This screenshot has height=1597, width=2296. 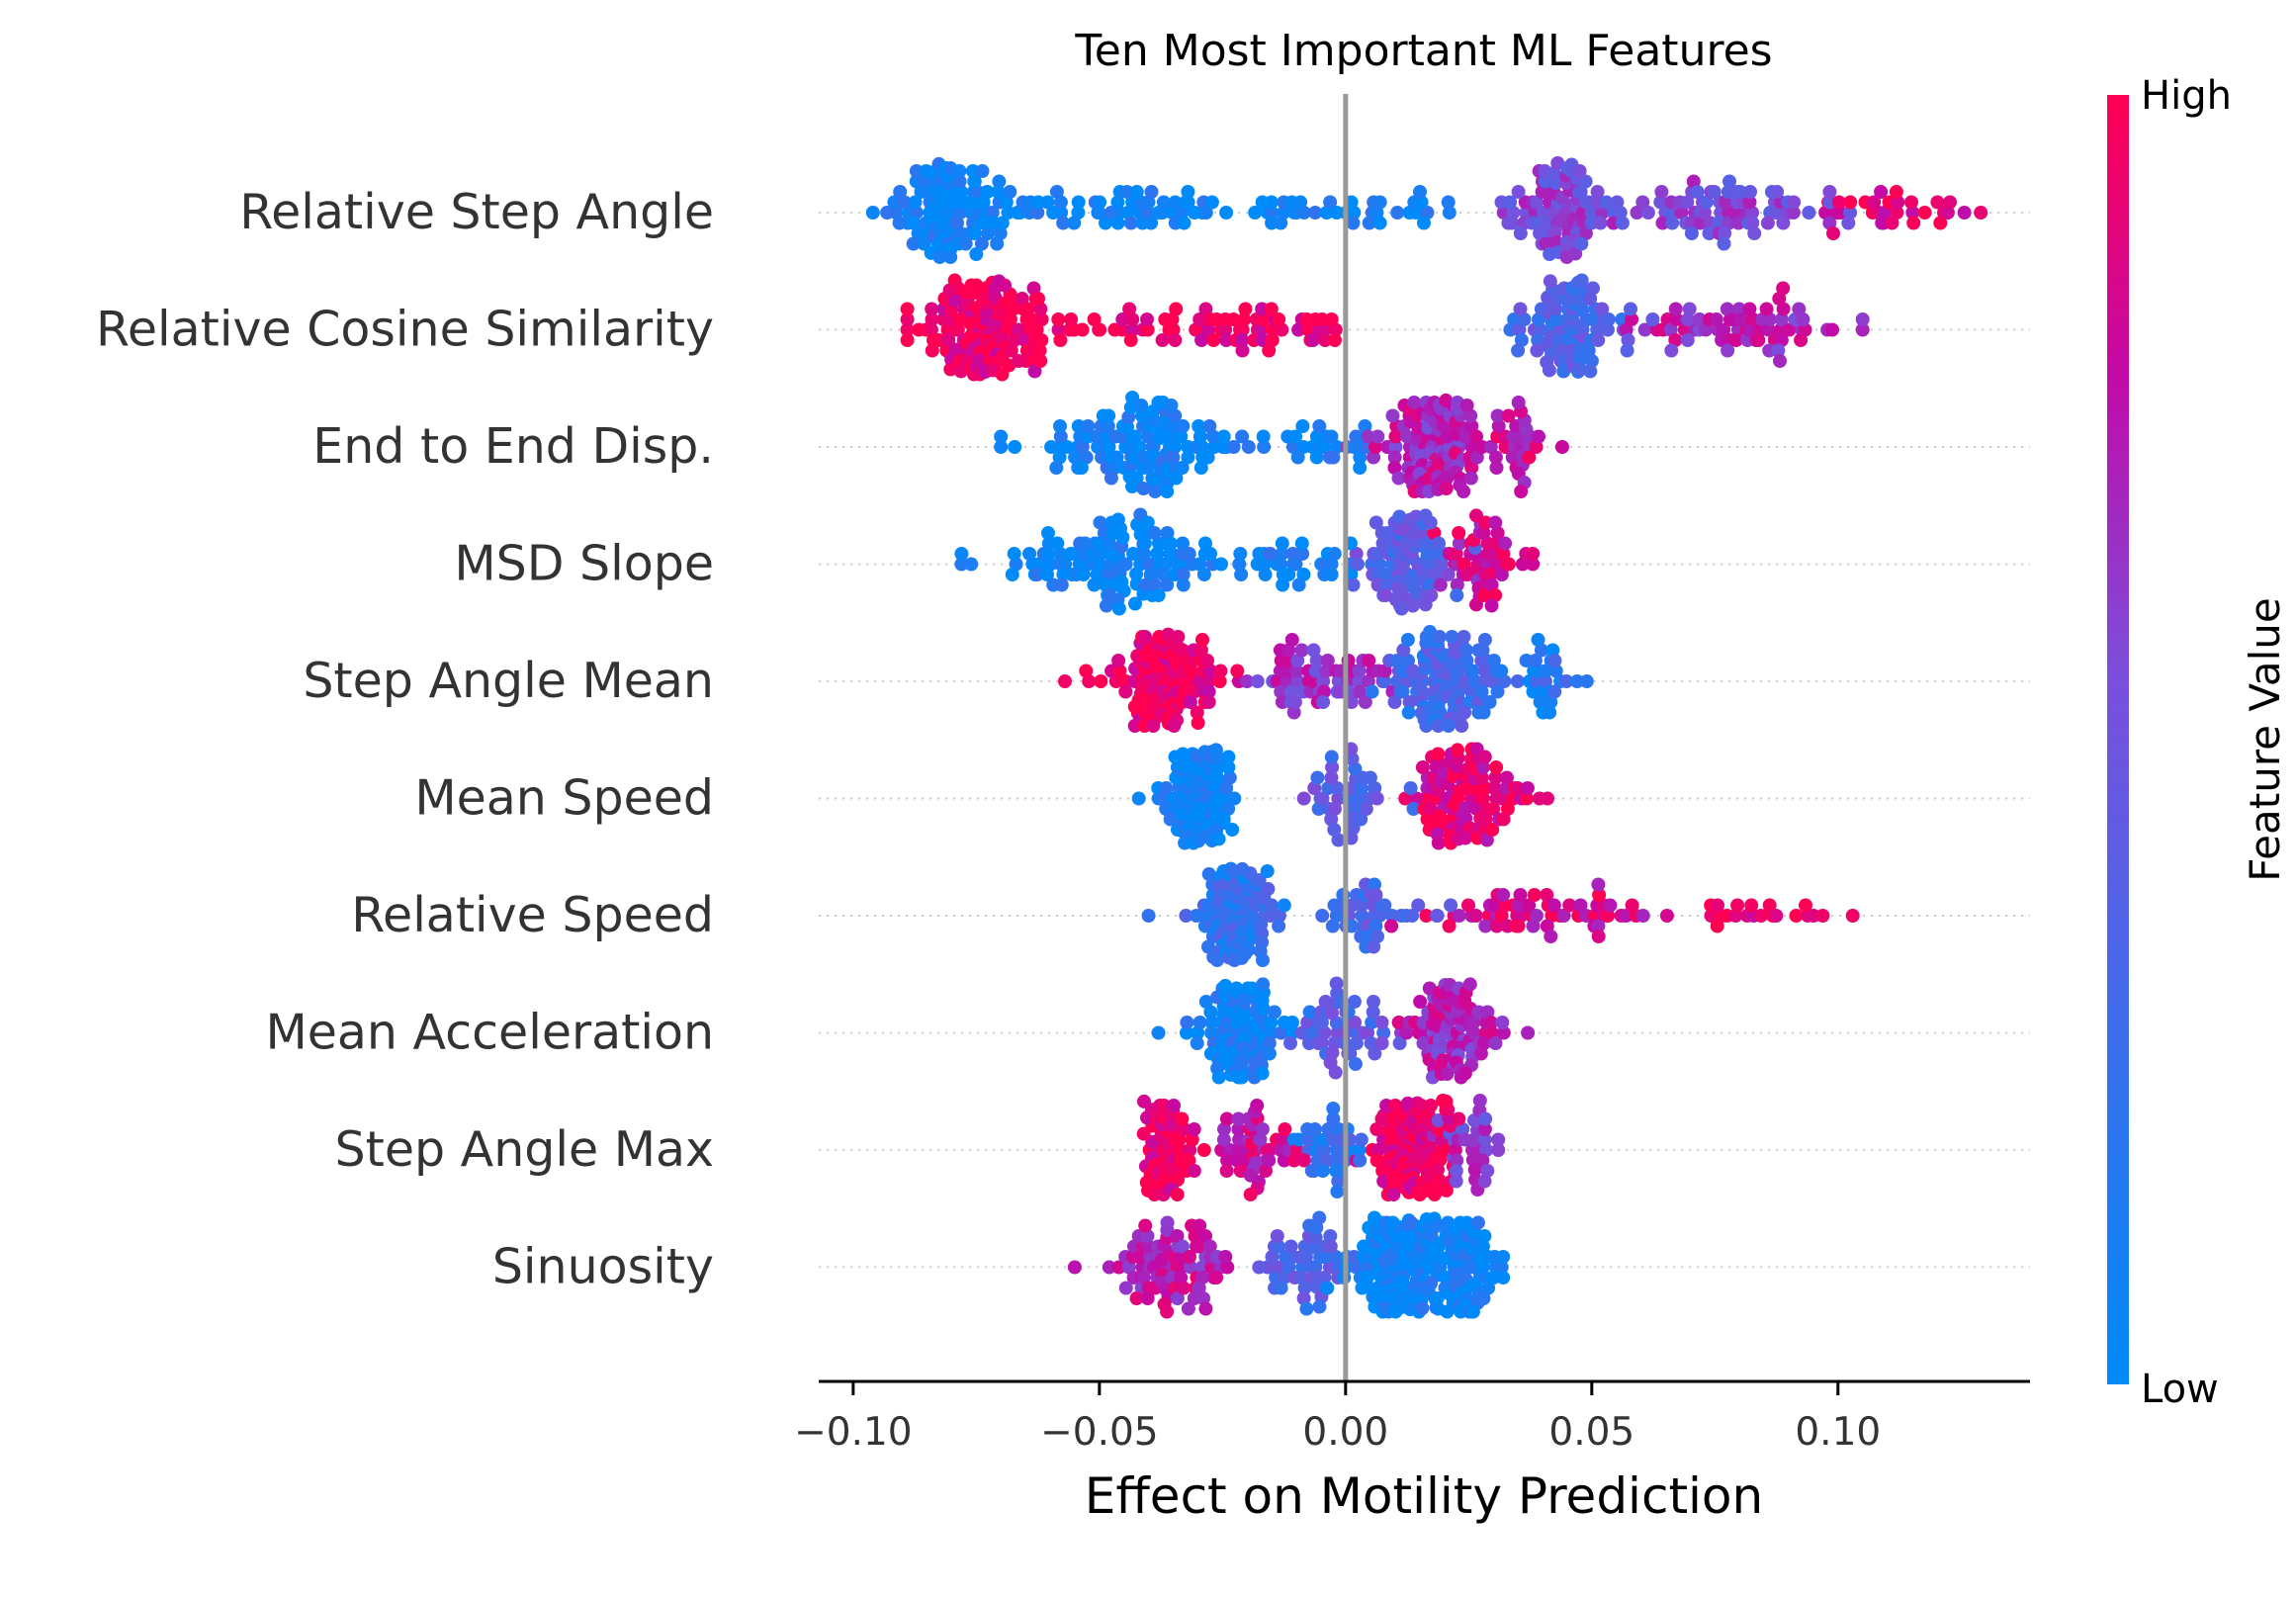 What do you see at coordinates (513, 447) in the screenshot?
I see `feature-label: End to End Disp.` at bounding box center [513, 447].